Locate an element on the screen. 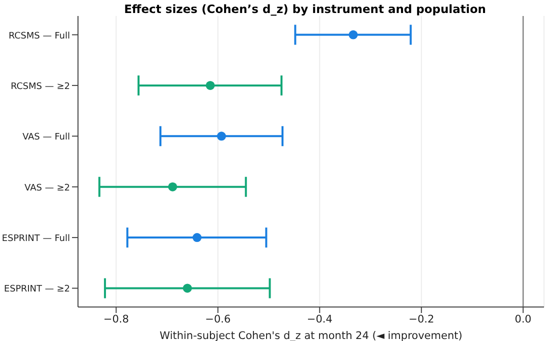 This screenshot has height=341, width=550. y-tick-label: VAS — Full is located at coordinates (46, 137).